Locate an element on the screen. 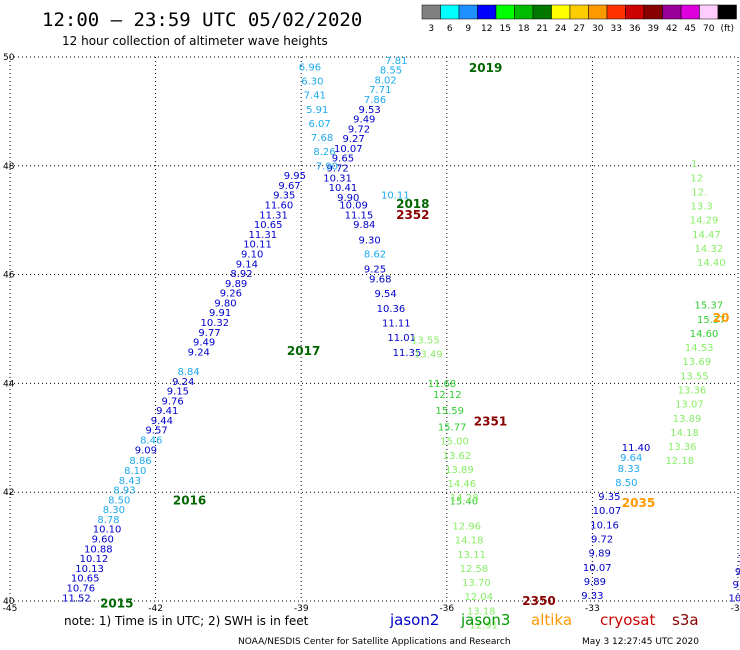 This screenshot has width=740, height=650. wave-height-value: 13.18 is located at coordinates (481, 611).